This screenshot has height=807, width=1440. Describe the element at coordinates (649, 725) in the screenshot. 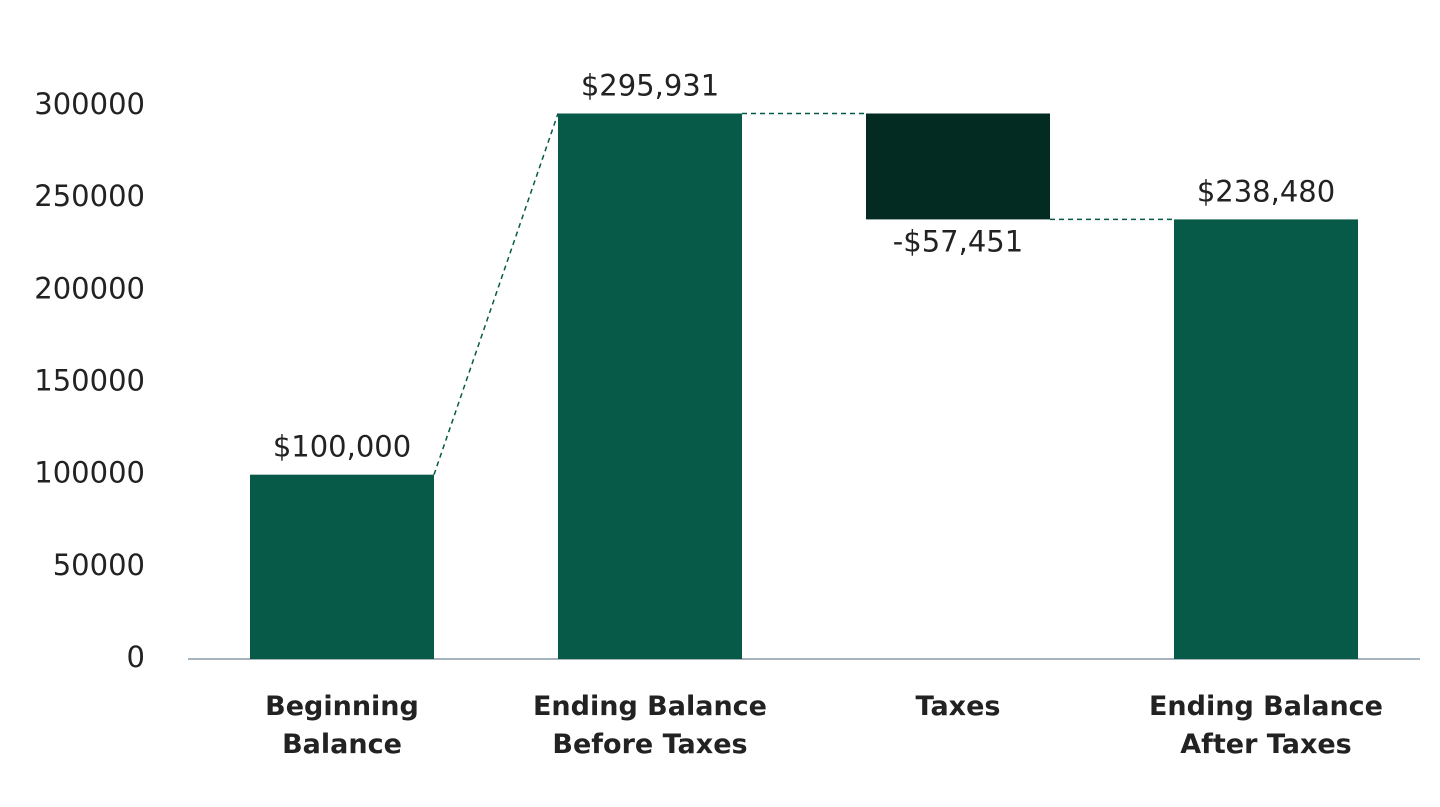

I see `x-tick-label: Ending Balance Before Taxes` at that location.